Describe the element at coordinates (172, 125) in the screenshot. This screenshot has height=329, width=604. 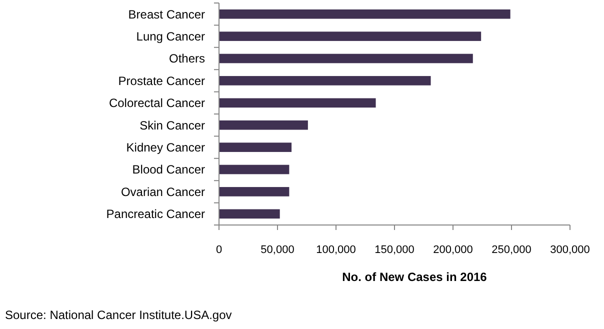
I see `y-tick-label: Skin Cancer` at that location.